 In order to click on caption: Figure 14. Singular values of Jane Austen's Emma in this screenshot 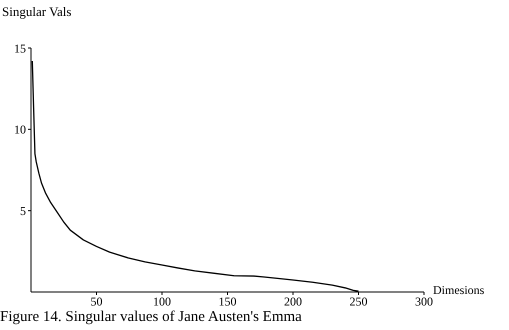, I will do `click(151, 317)`.